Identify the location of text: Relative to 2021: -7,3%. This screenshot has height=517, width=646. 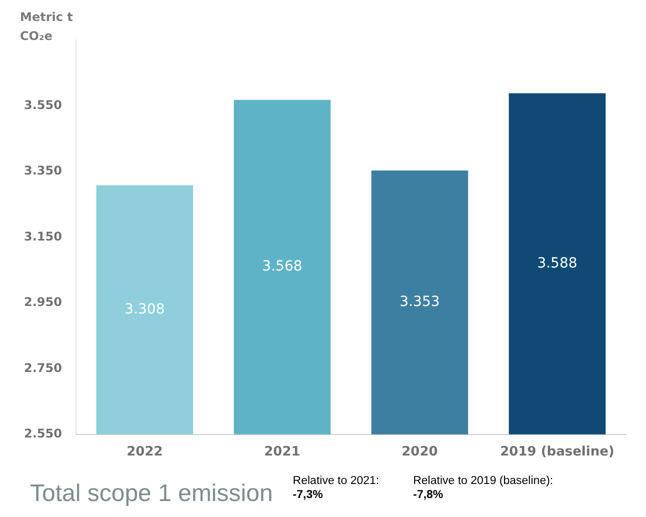
(336, 488).